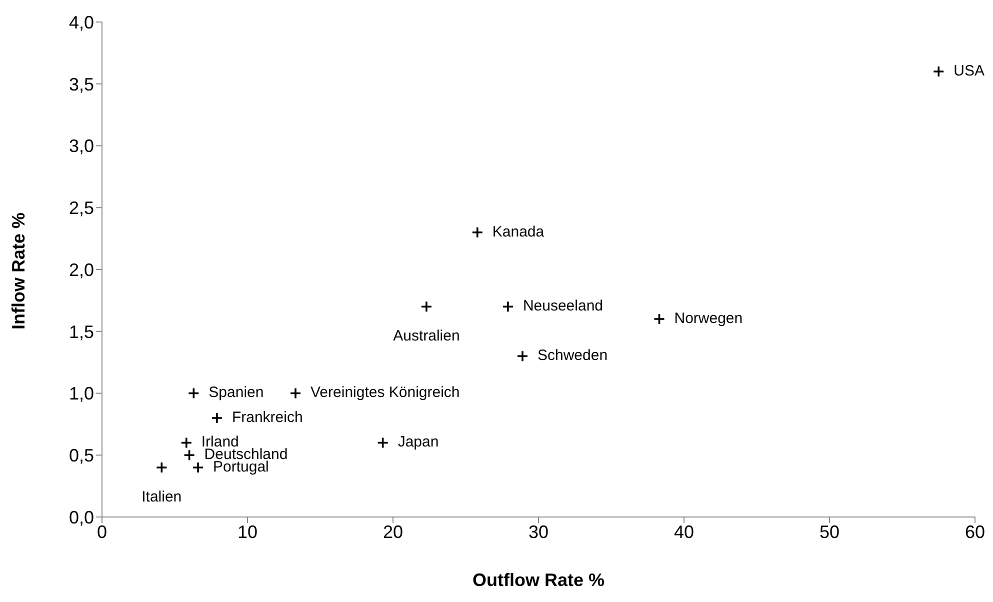 The image size is (993, 602). What do you see at coordinates (385, 393) in the screenshot?
I see `annotation: Vereinigtes Königreich` at bounding box center [385, 393].